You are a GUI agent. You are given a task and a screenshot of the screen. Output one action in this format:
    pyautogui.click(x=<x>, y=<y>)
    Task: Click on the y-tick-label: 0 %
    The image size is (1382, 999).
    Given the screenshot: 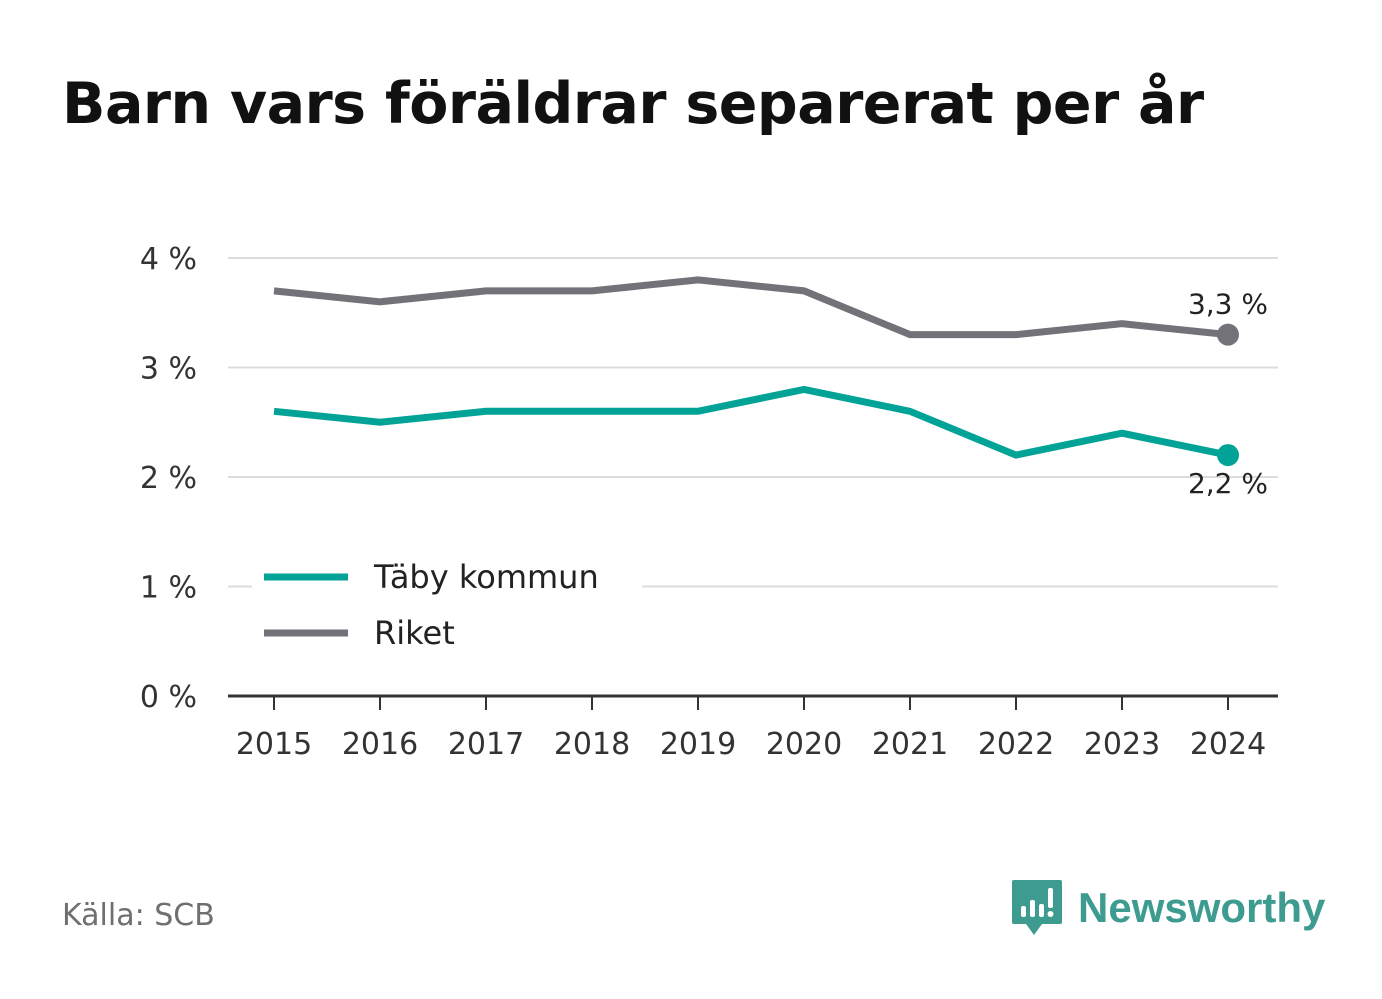 What is the action you would take?
    pyautogui.click(x=168, y=697)
    